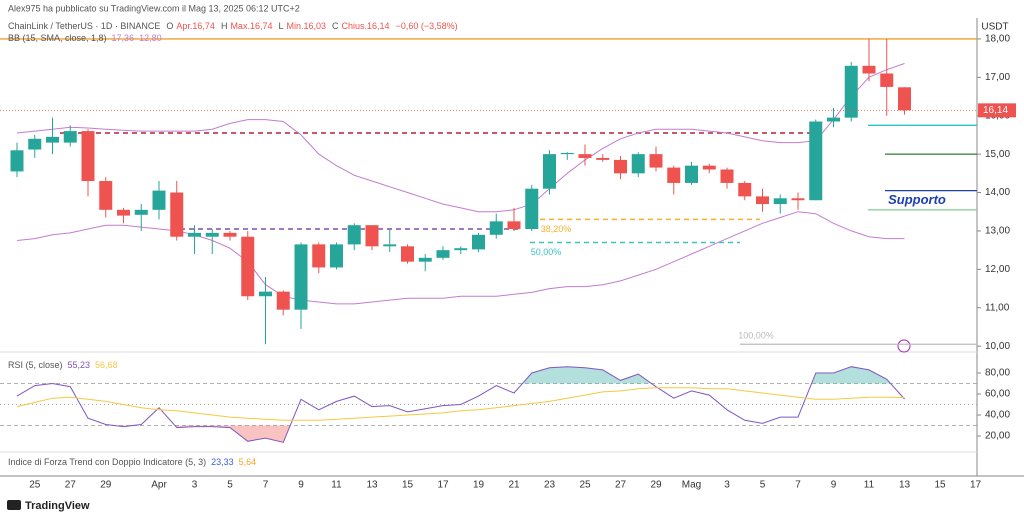 The image size is (1024, 517). I want to click on bb-value: 12,80, so click(150, 38).